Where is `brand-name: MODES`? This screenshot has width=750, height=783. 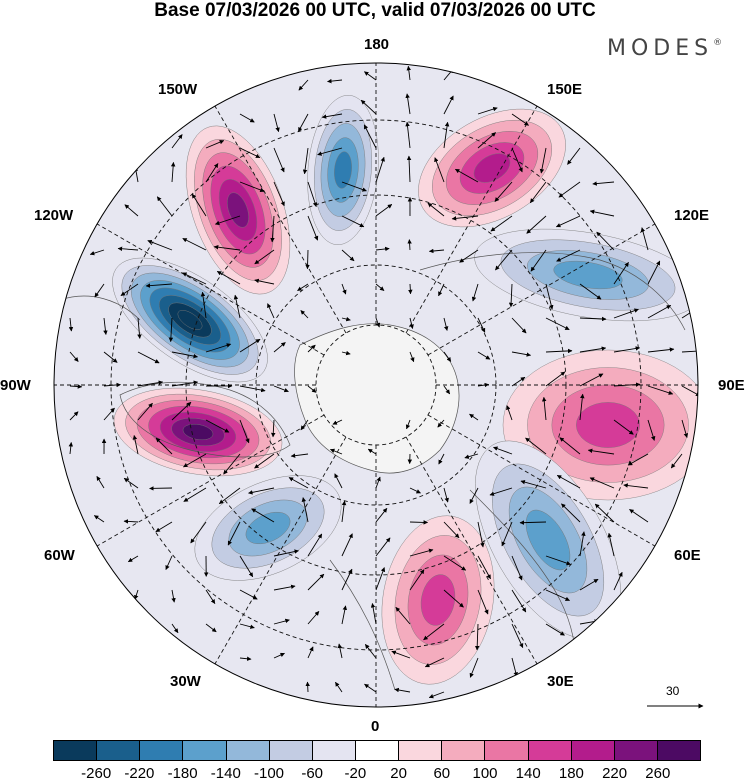
brand-name: MODES is located at coordinates (660, 48).